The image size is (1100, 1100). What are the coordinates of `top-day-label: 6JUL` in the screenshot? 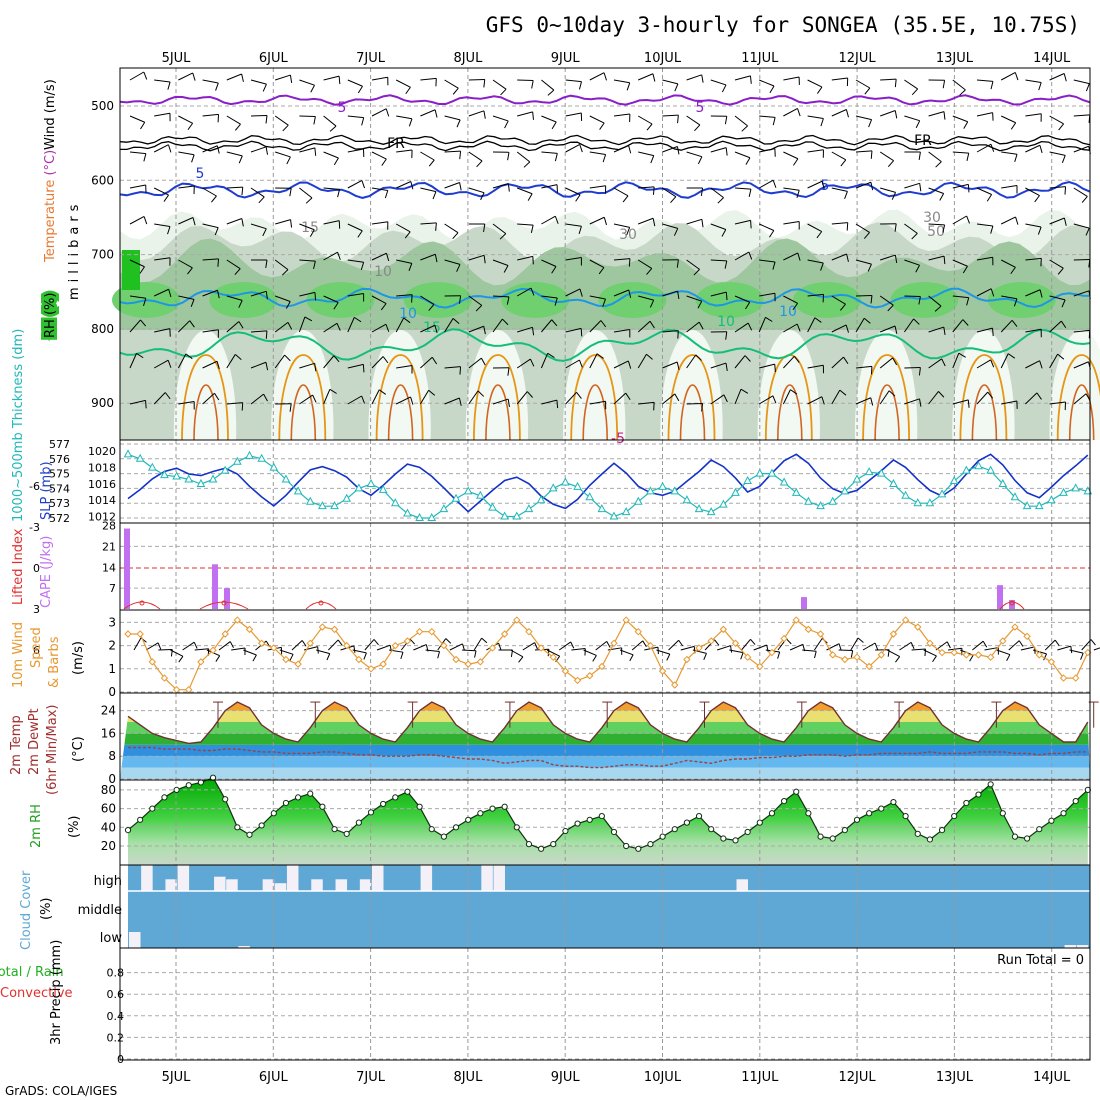 It's located at (274, 58).